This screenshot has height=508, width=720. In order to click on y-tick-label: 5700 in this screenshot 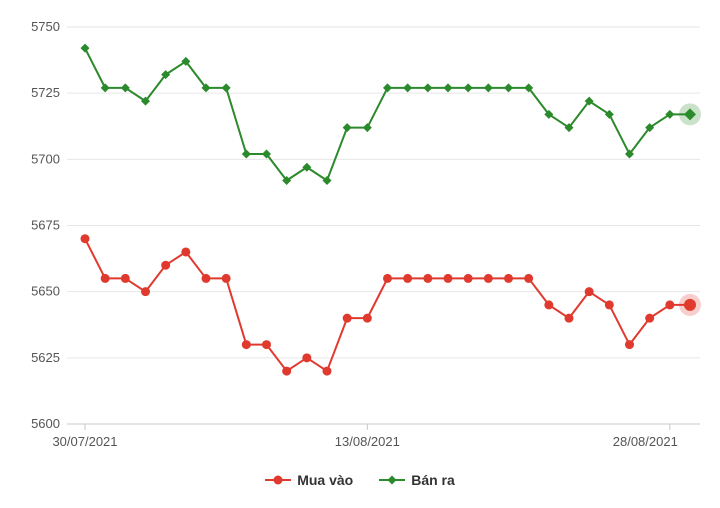, I will do `click(45, 158)`.